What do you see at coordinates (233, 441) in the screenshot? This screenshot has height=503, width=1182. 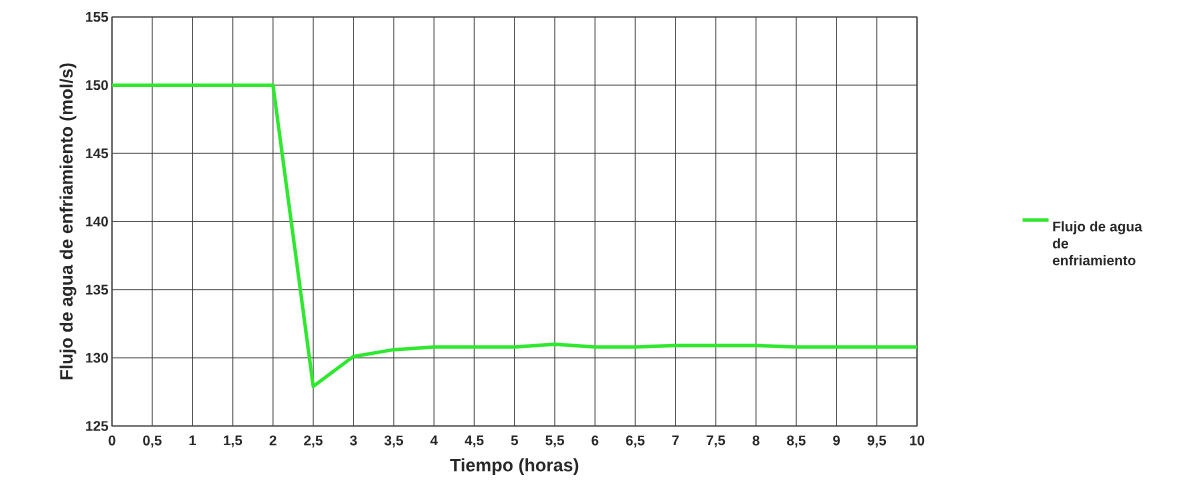 I see `x-tick-label: 1,5` at bounding box center [233, 441].